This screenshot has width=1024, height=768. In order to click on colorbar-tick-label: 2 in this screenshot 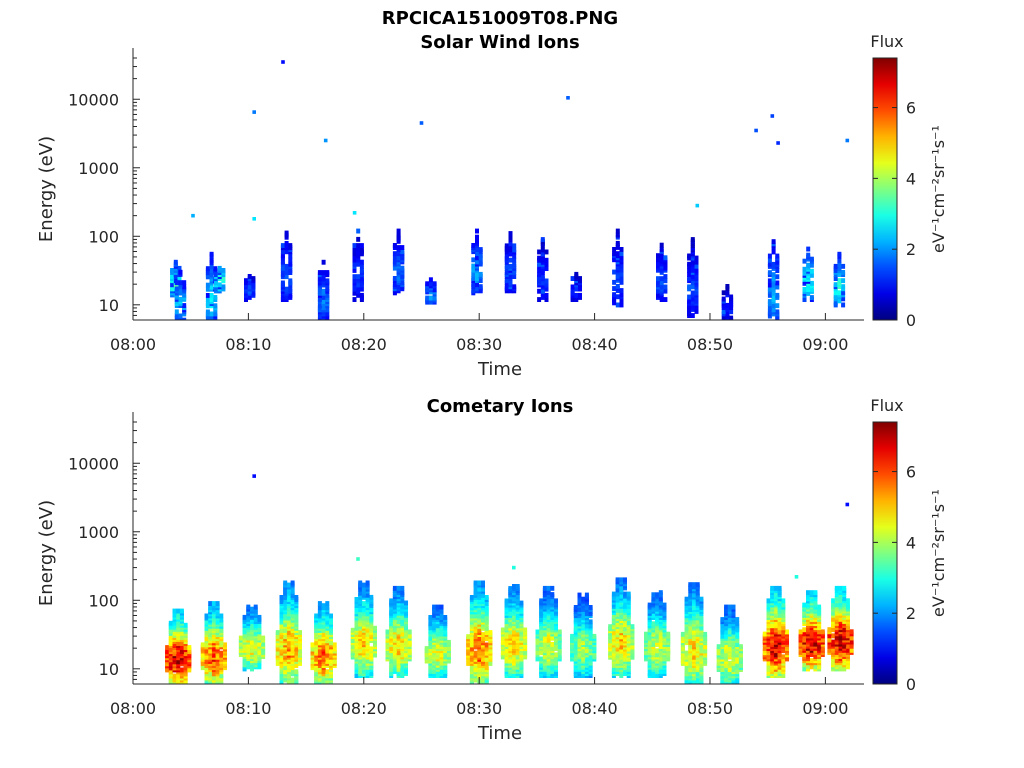, I will do `click(911, 249)`.